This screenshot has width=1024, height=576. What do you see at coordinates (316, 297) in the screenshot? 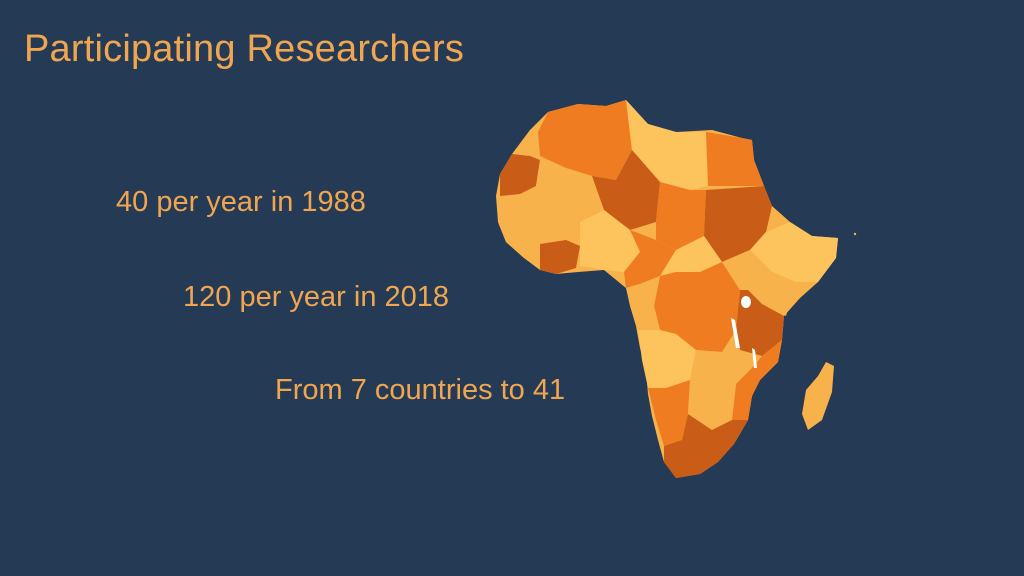
I see `point-2018: 120 per year in 2018` at bounding box center [316, 297].